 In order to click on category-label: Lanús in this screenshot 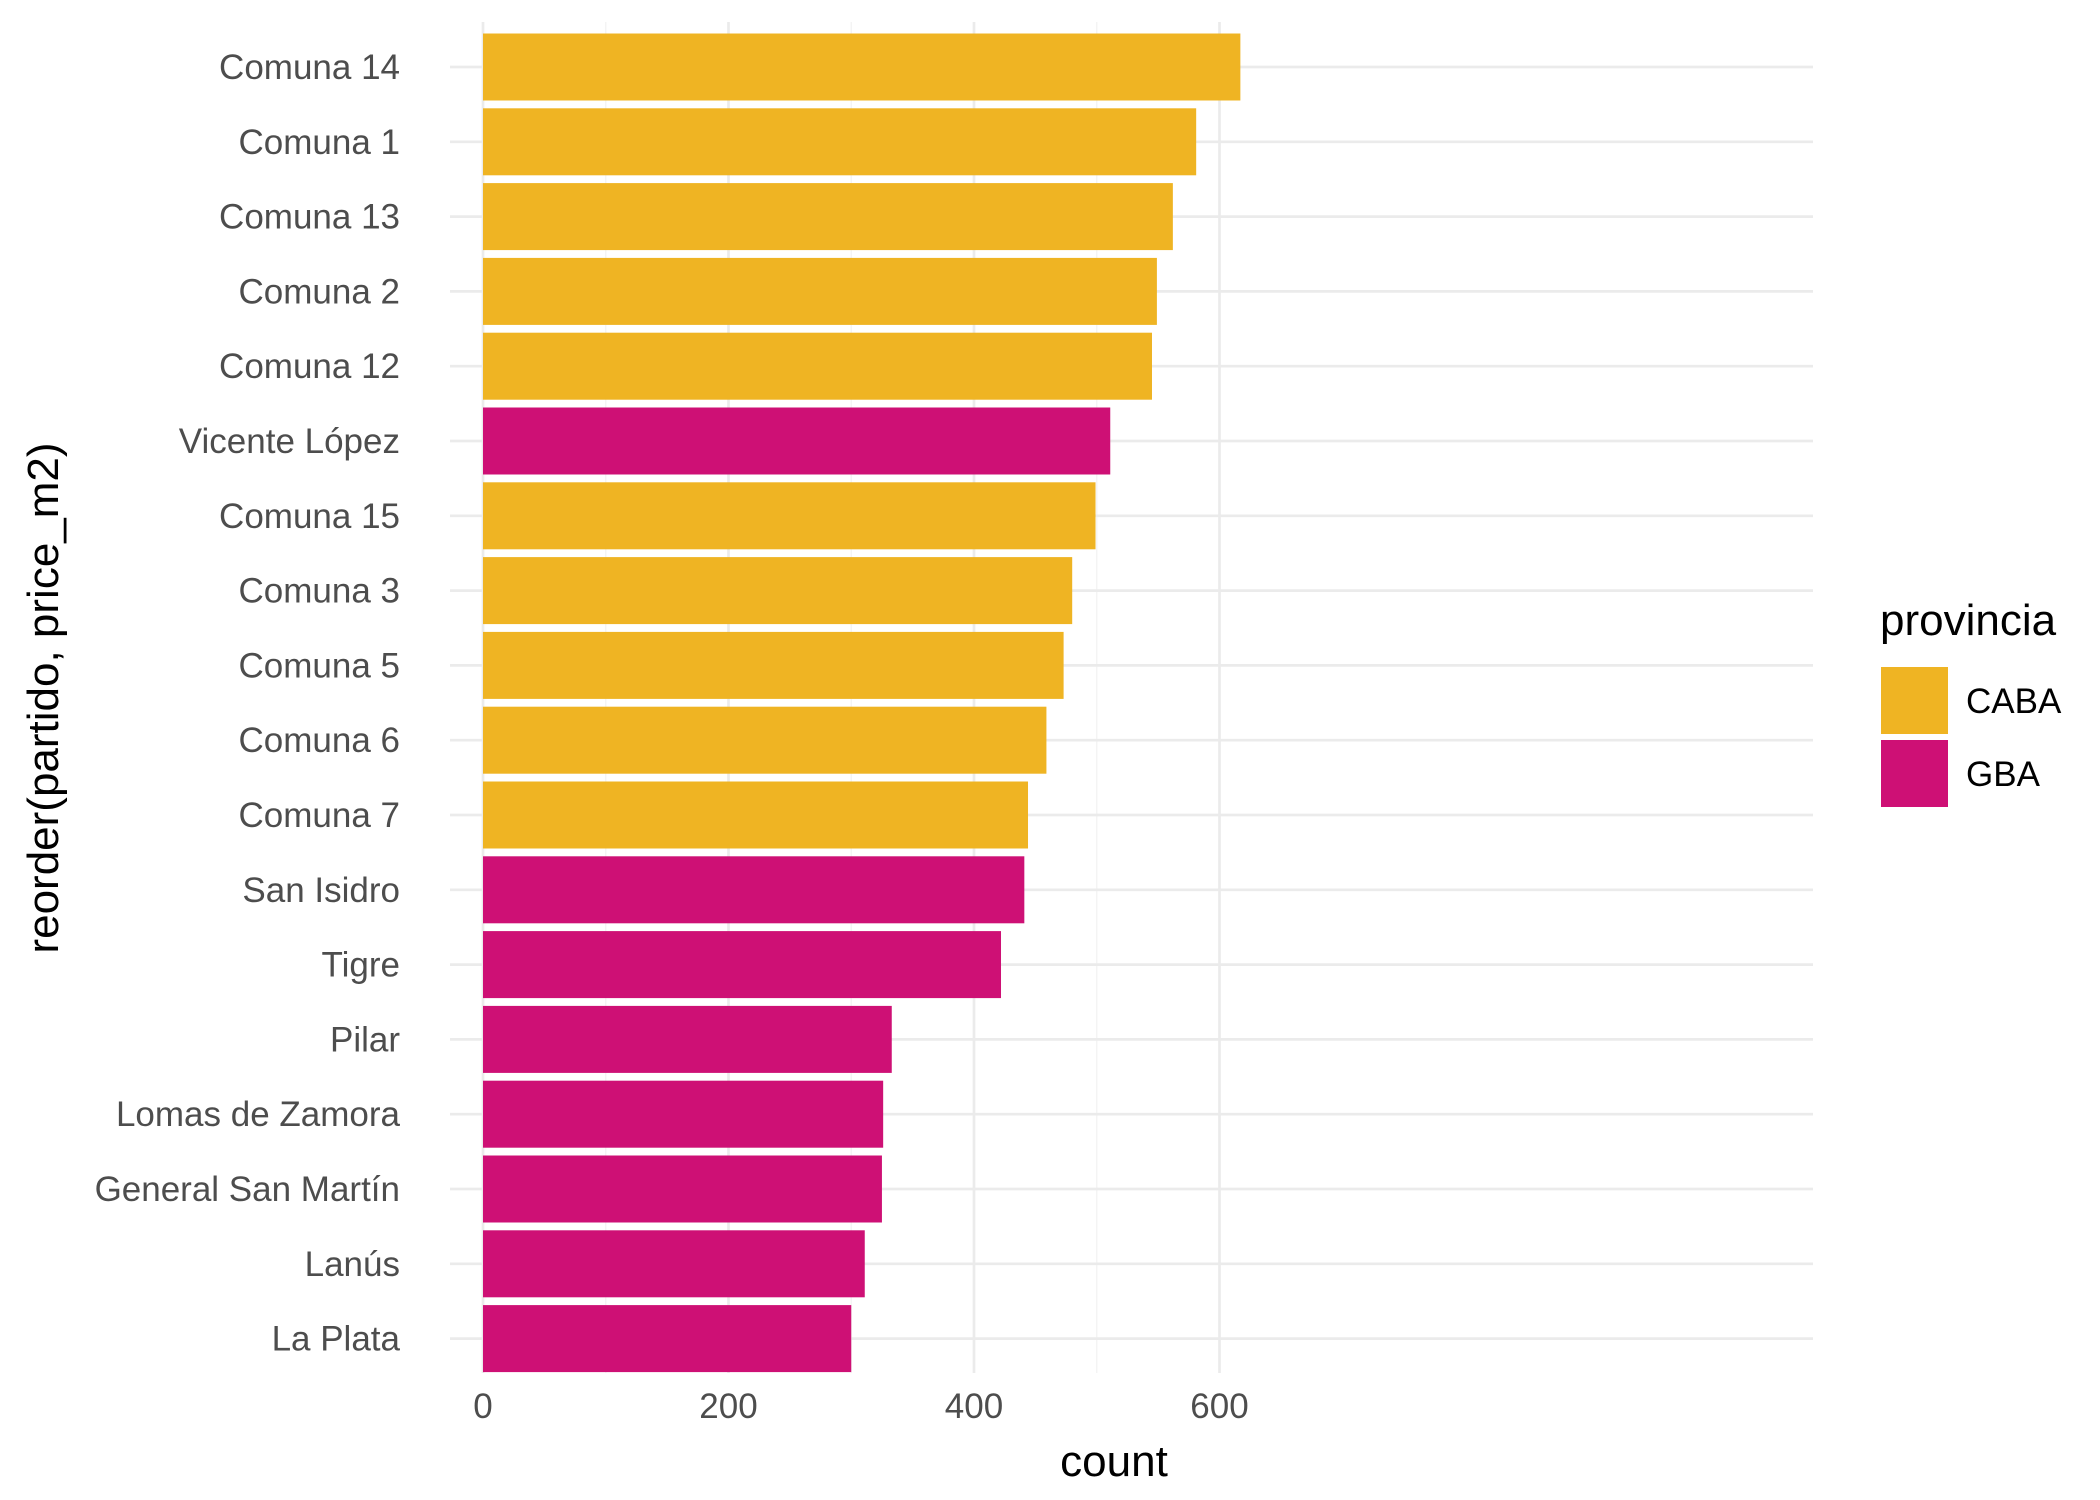, I will do `click(352, 1264)`.